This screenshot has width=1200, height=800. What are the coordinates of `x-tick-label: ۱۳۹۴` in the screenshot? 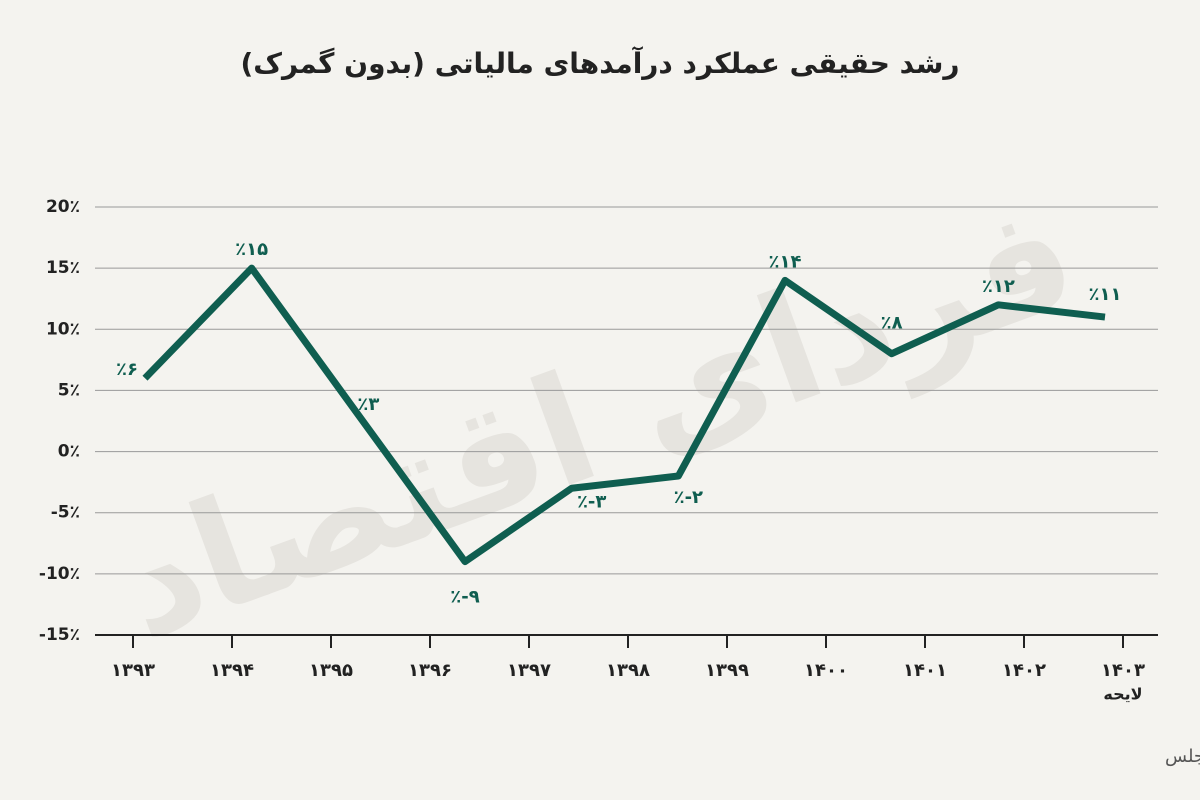 It's located at (232, 670).